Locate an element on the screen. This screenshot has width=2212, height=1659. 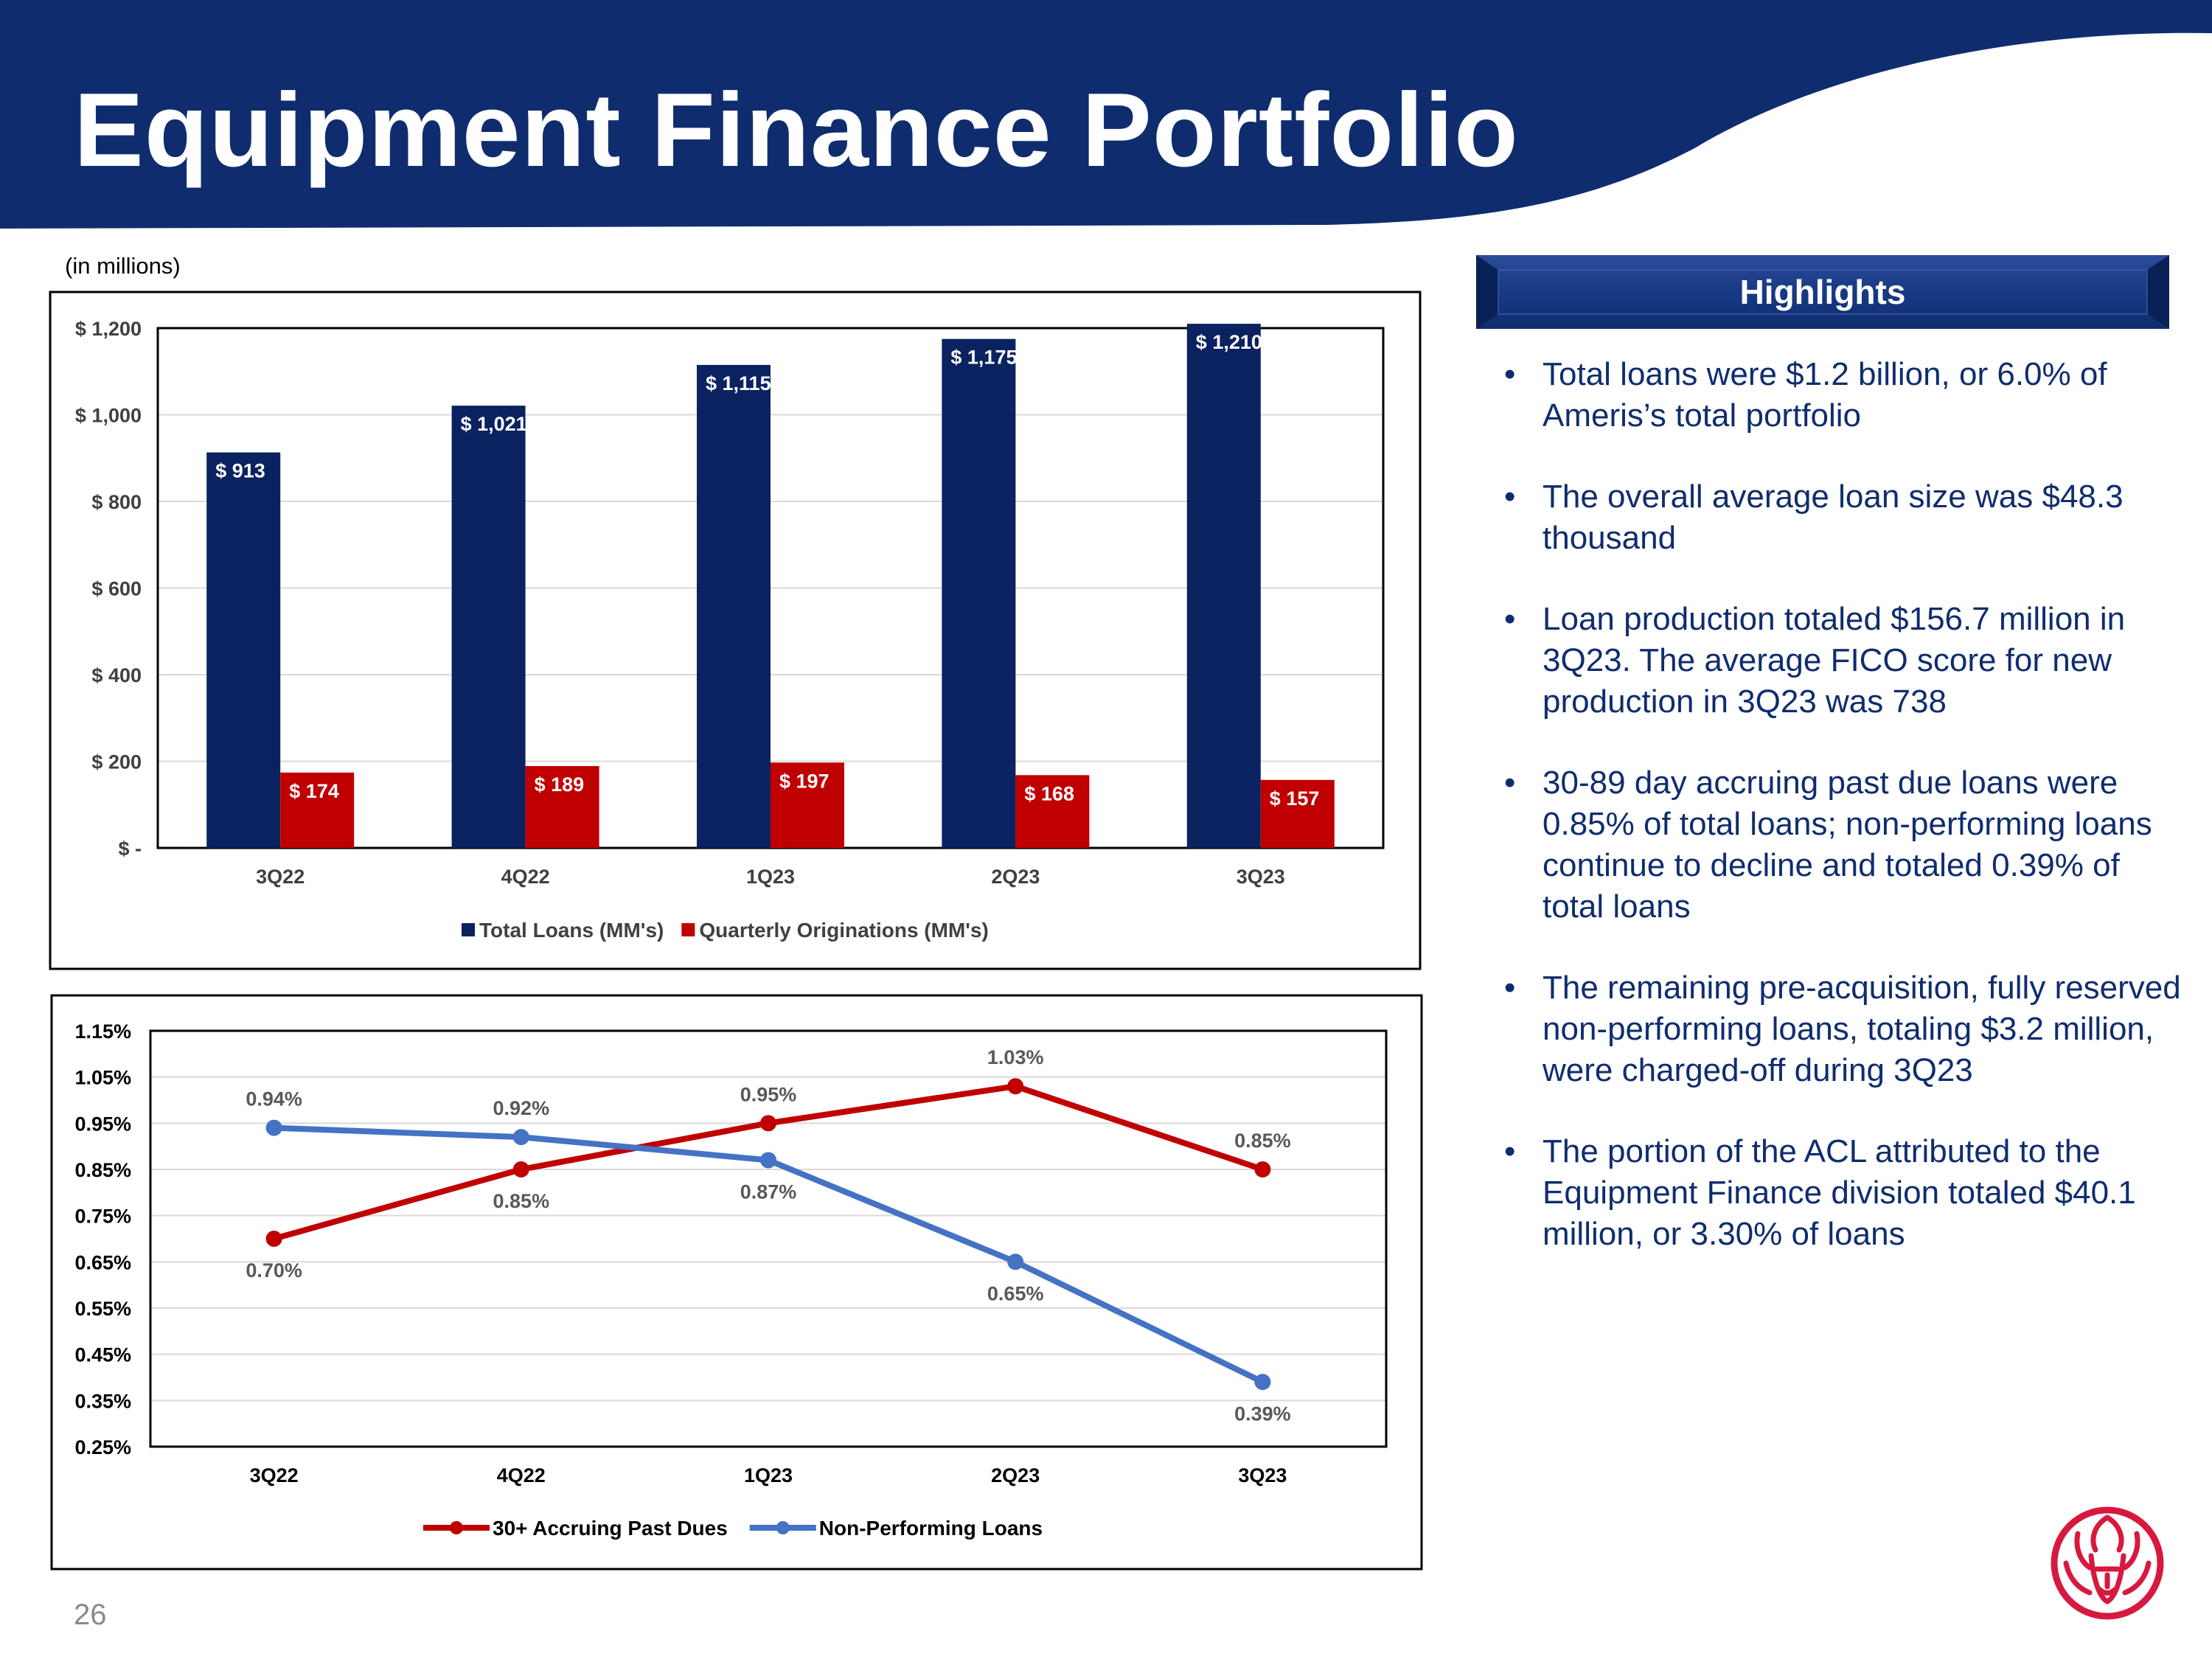
bar-data-label: $ 189 is located at coordinates (560, 784).